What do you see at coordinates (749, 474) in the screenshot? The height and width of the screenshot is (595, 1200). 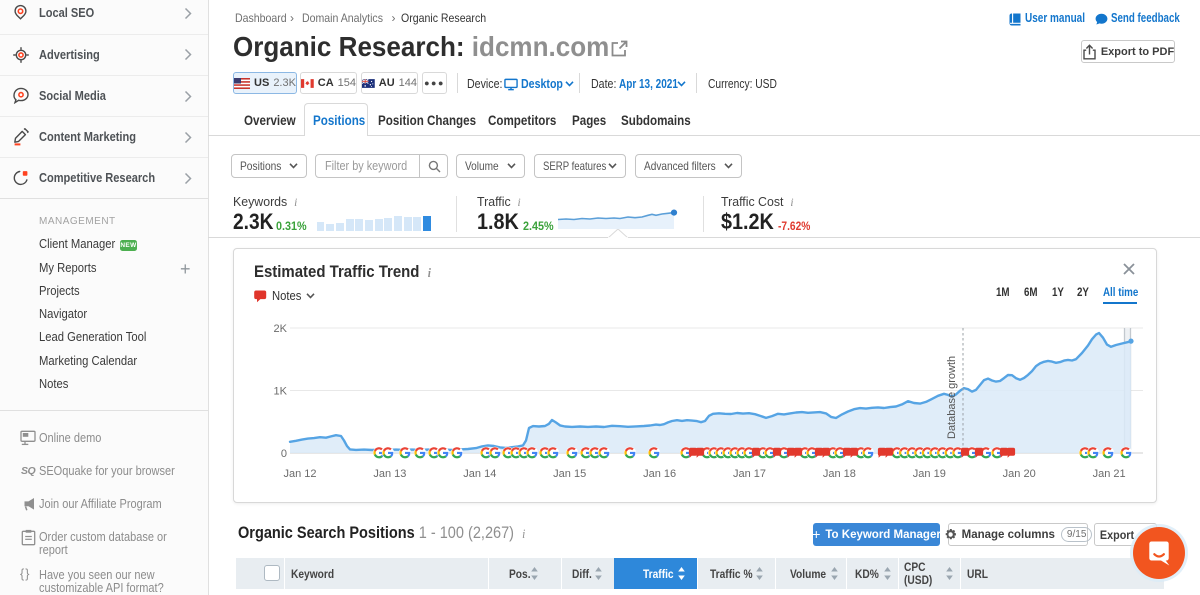 I see `svg-text: Jan 17` at bounding box center [749, 474].